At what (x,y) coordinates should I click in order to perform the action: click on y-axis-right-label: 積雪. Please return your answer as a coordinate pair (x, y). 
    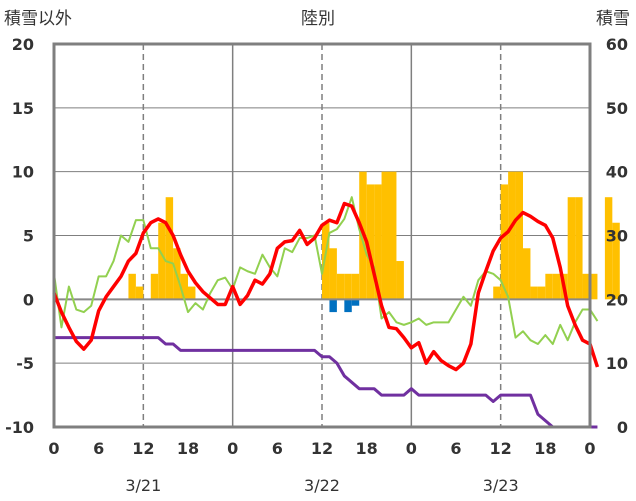
    Looking at the image, I should click on (613, 19).